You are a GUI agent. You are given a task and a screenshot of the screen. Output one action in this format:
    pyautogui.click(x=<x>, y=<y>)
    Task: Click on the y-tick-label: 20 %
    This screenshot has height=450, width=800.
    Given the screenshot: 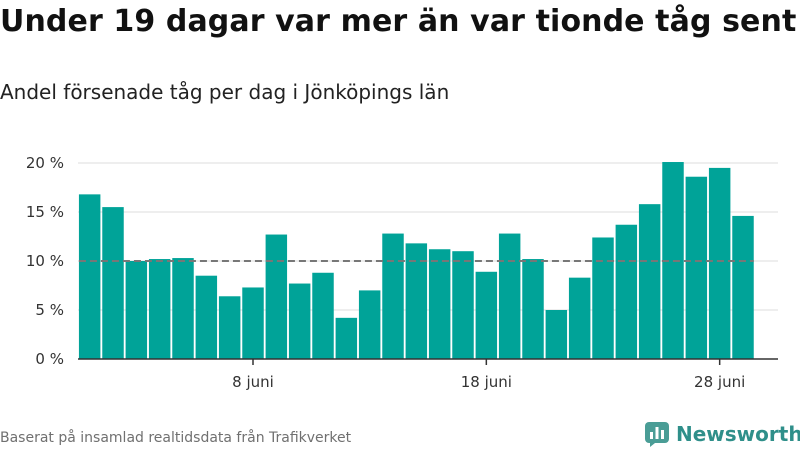 What is the action you would take?
    pyautogui.click(x=45, y=163)
    